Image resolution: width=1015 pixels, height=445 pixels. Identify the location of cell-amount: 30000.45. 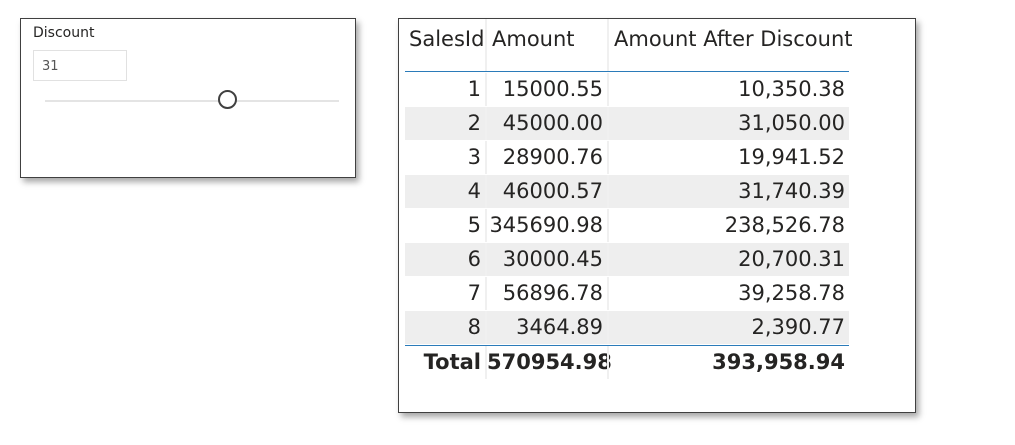
(546, 259).